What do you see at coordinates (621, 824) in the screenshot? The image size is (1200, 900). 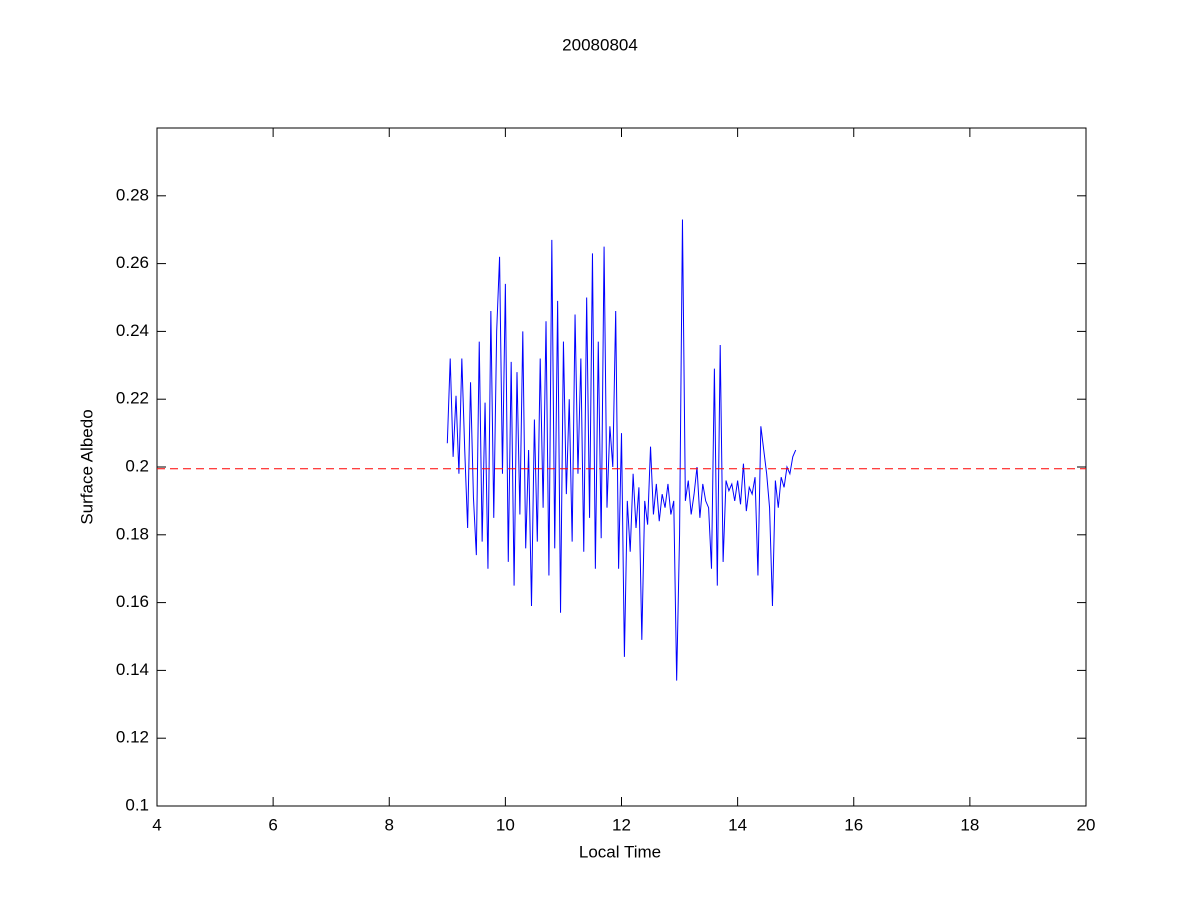 I see `x-tick-label: 12` at bounding box center [621, 824].